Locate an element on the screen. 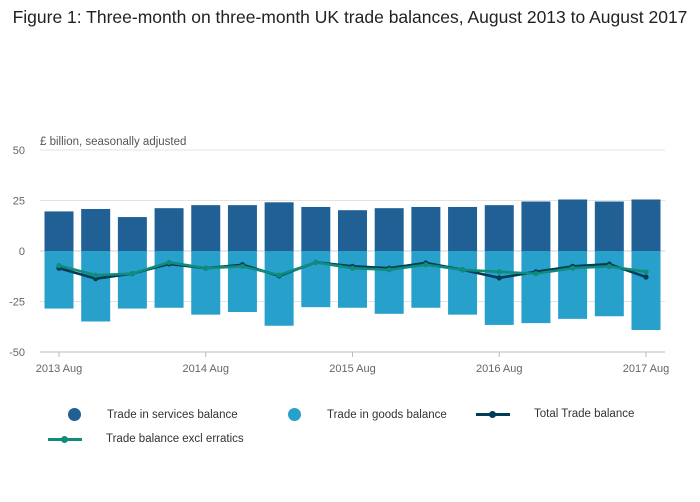 The height and width of the screenshot is (502, 700). x-tick-label: 2014 Aug is located at coordinates (206, 369).